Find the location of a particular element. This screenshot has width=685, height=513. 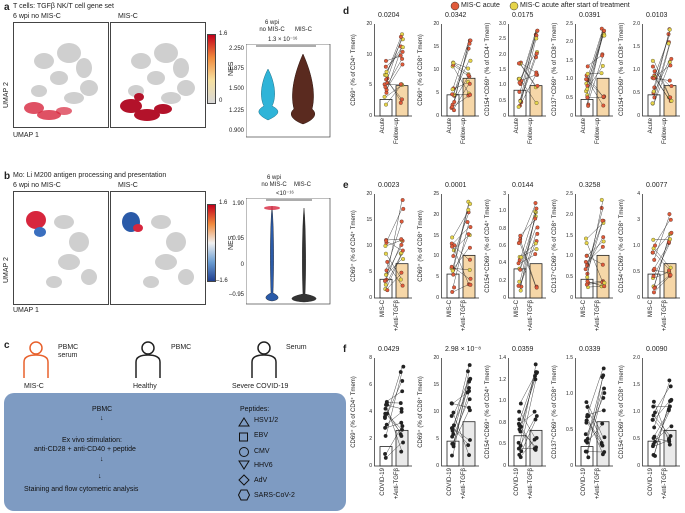

panel_e-plot-2-xlabel-1: +Anti-TGFβ is located at coordinates (531, 316).